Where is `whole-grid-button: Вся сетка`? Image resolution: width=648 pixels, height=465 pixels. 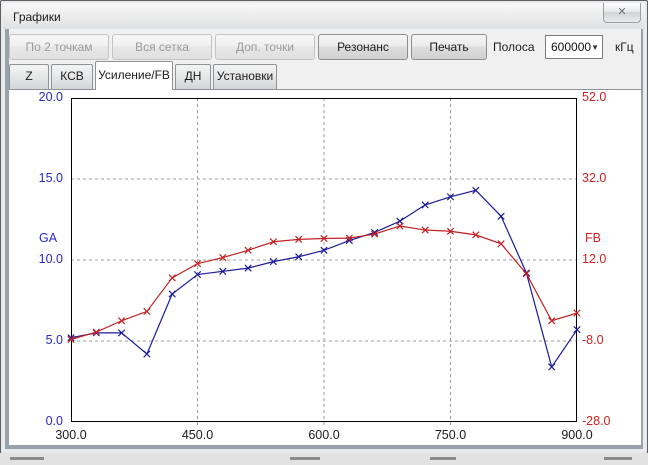 whole-grid-button: Вся сетка is located at coordinates (162, 47).